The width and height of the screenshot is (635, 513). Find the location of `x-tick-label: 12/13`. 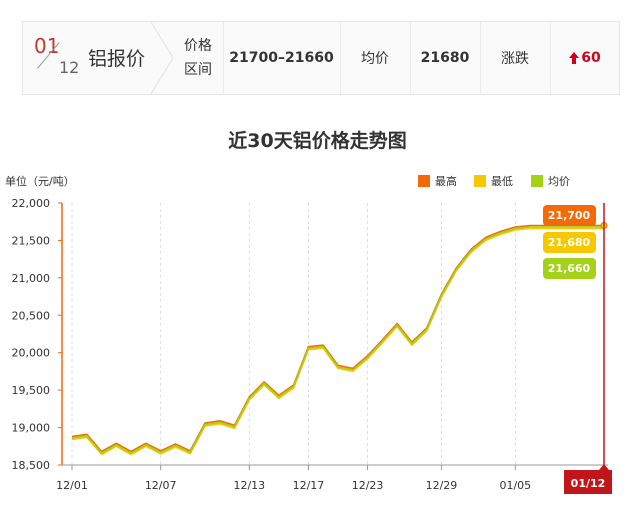

x-tick-label: 12/13 is located at coordinates (249, 485).